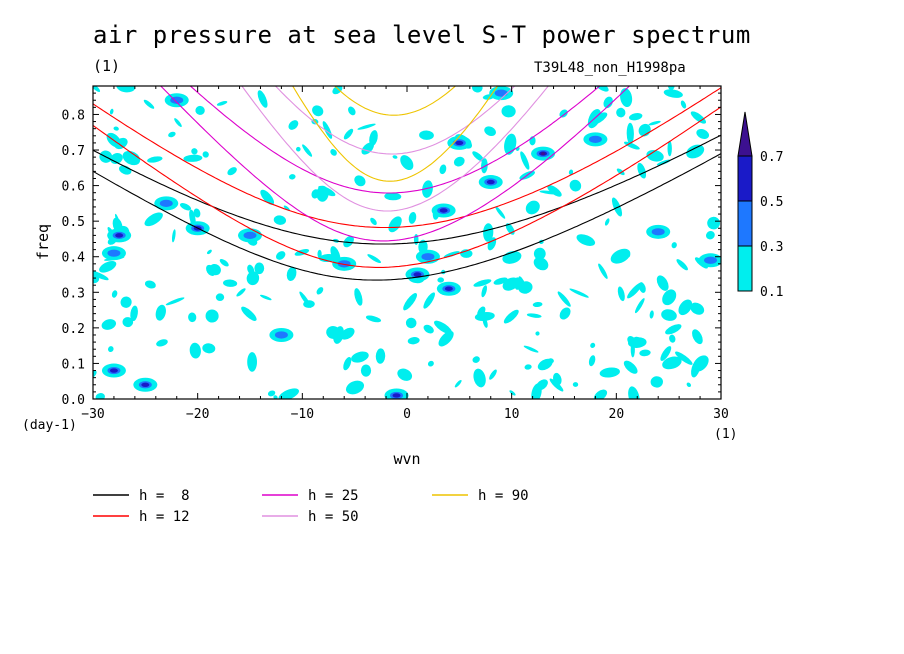 The width and height of the screenshot is (904, 654). I want to click on legend-label-h50: h = 50, so click(333, 517).